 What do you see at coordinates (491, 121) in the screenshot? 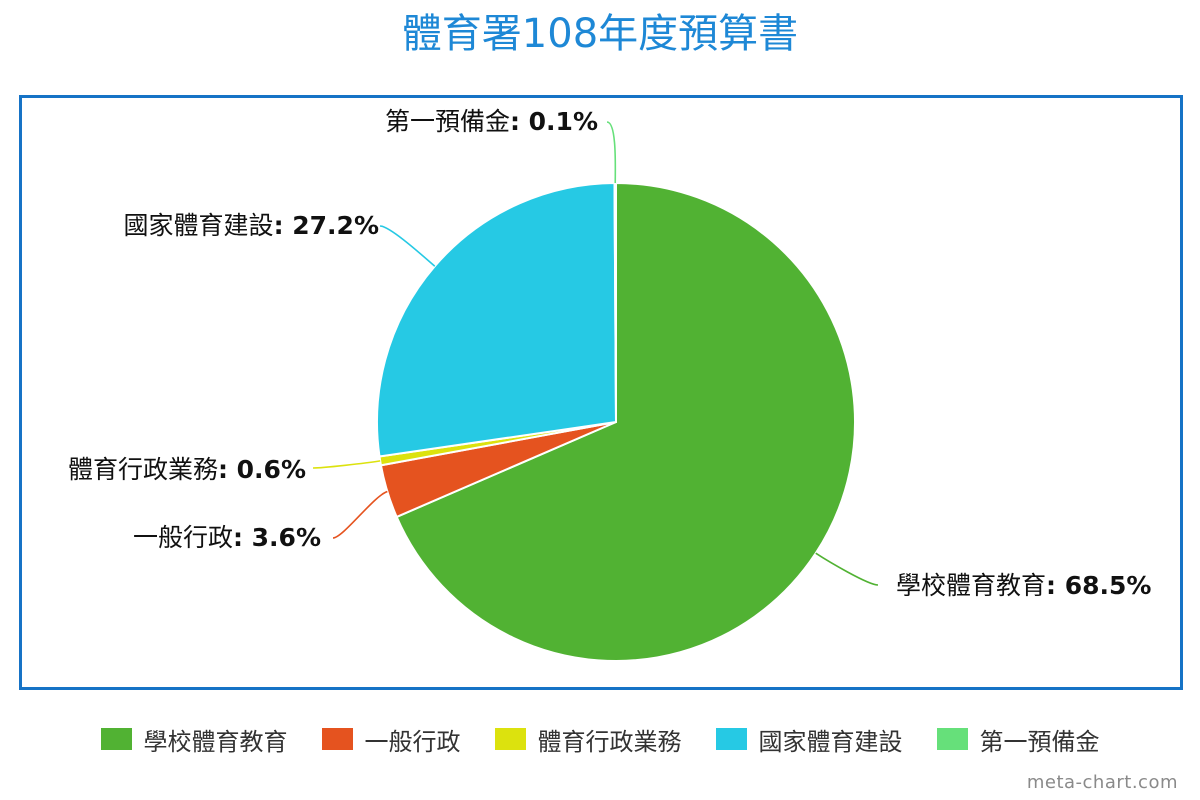
I see `pie-data-label: 第一預備金: 0.1%` at bounding box center [491, 121].